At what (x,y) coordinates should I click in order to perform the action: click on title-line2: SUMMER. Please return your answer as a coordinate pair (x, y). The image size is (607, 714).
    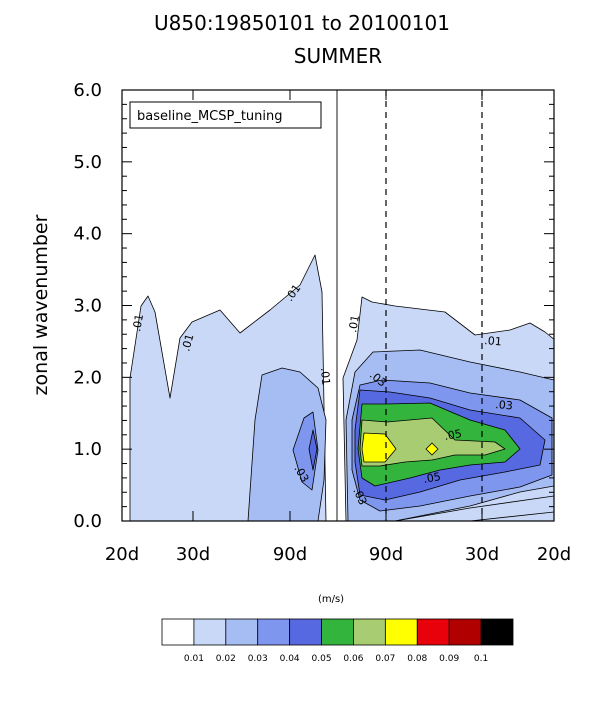
    Looking at the image, I should click on (338, 56).